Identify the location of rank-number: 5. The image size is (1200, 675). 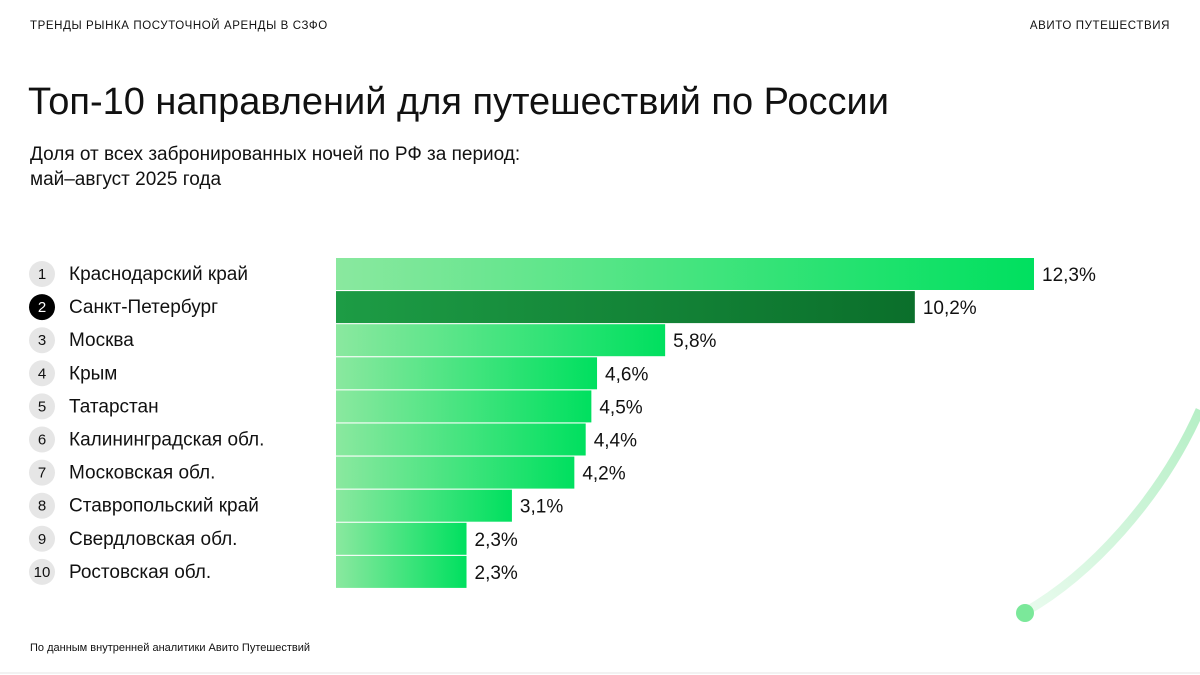
(42, 406).